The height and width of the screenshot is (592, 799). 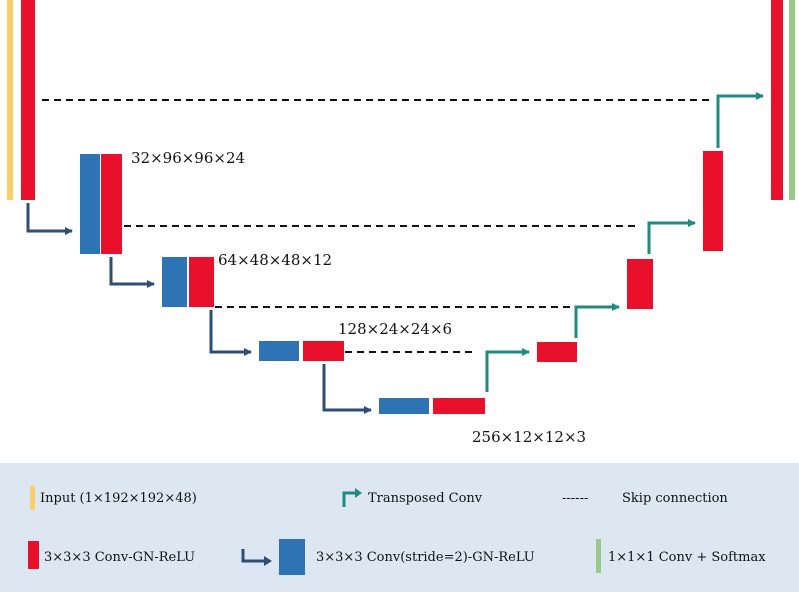 I want to click on legend-input-swatch, so click(x=32, y=498).